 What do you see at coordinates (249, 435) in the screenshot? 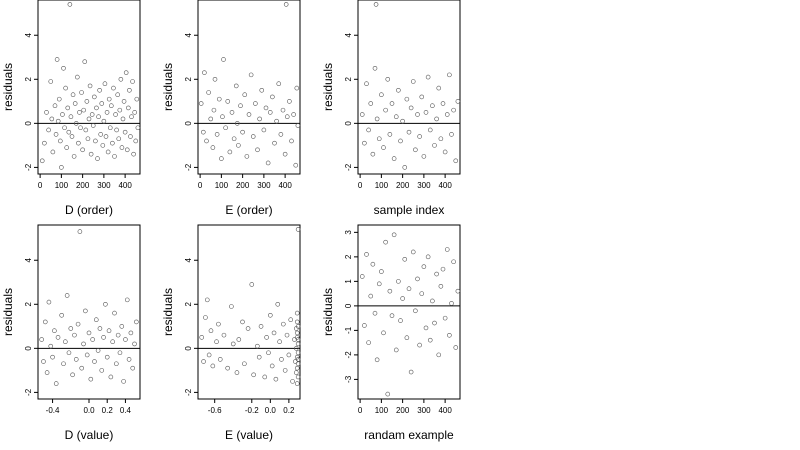
I see `x-axis-label: E (value)` at bounding box center [249, 435].